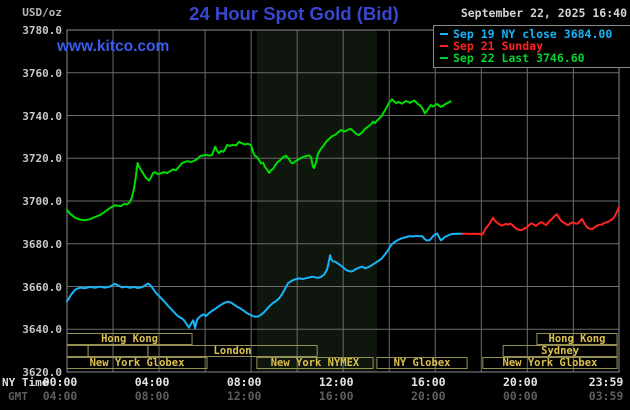  What do you see at coordinates (60, 396) in the screenshot?
I see `x-axis-gmt-tick-label: 04:00` at bounding box center [60, 396].